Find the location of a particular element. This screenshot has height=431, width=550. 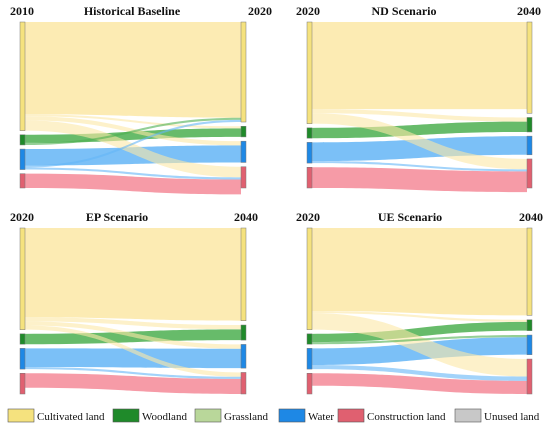

flow-woodland-to-cultivated is located at coordinates (133, 131).